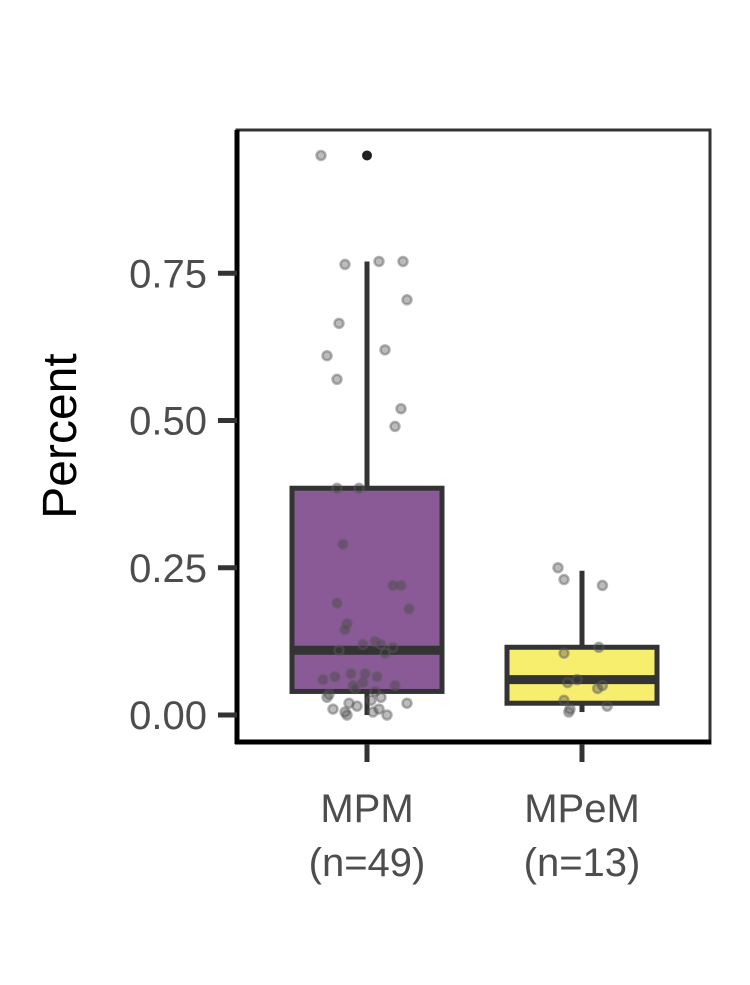 The height and width of the screenshot is (985, 750). I want to click on y-tick-label: 0.50, so click(168, 422).